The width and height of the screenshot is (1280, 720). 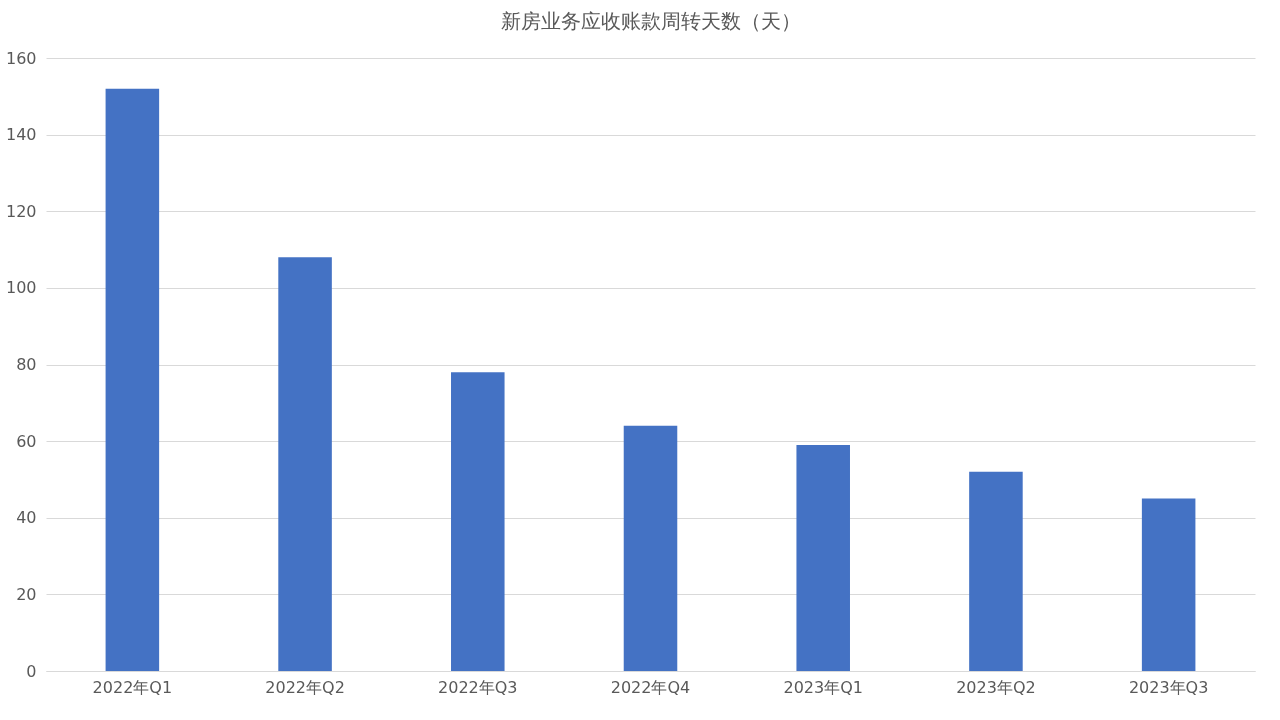 I want to click on x-tick-label: 2023年Q2, so click(x=996, y=687).